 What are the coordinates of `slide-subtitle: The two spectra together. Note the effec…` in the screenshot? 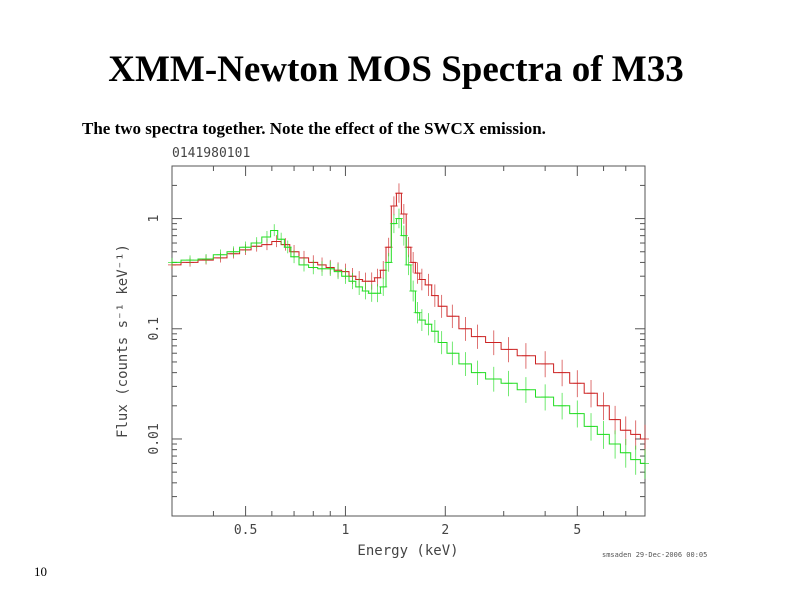 It's located at (314, 128).